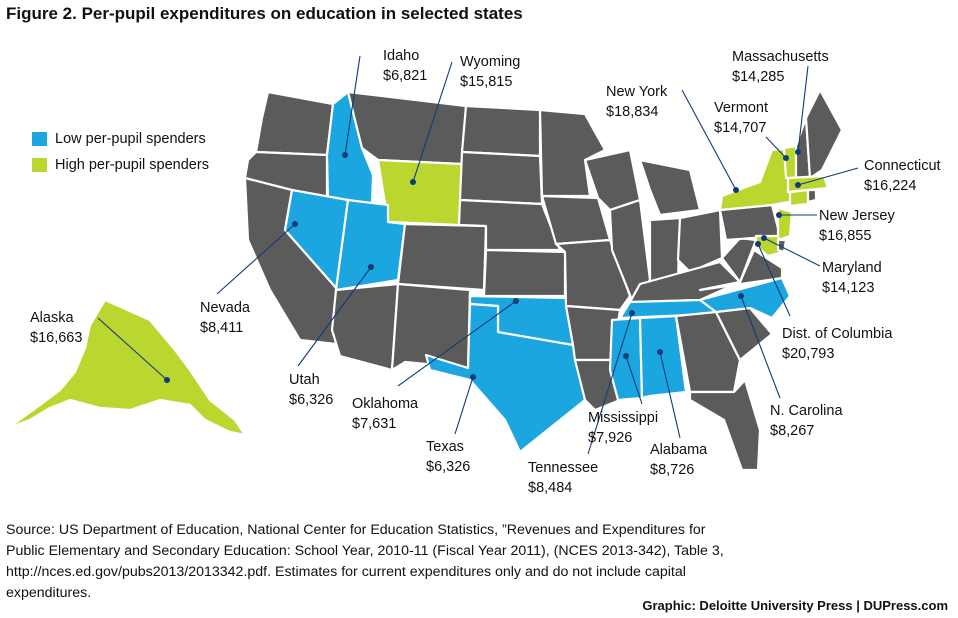 This screenshot has height=618, width=958. Describe the element at coordinates (902, 176) in the screenshot. I see `label-connecticut: Connecticut $16,224` at that location.